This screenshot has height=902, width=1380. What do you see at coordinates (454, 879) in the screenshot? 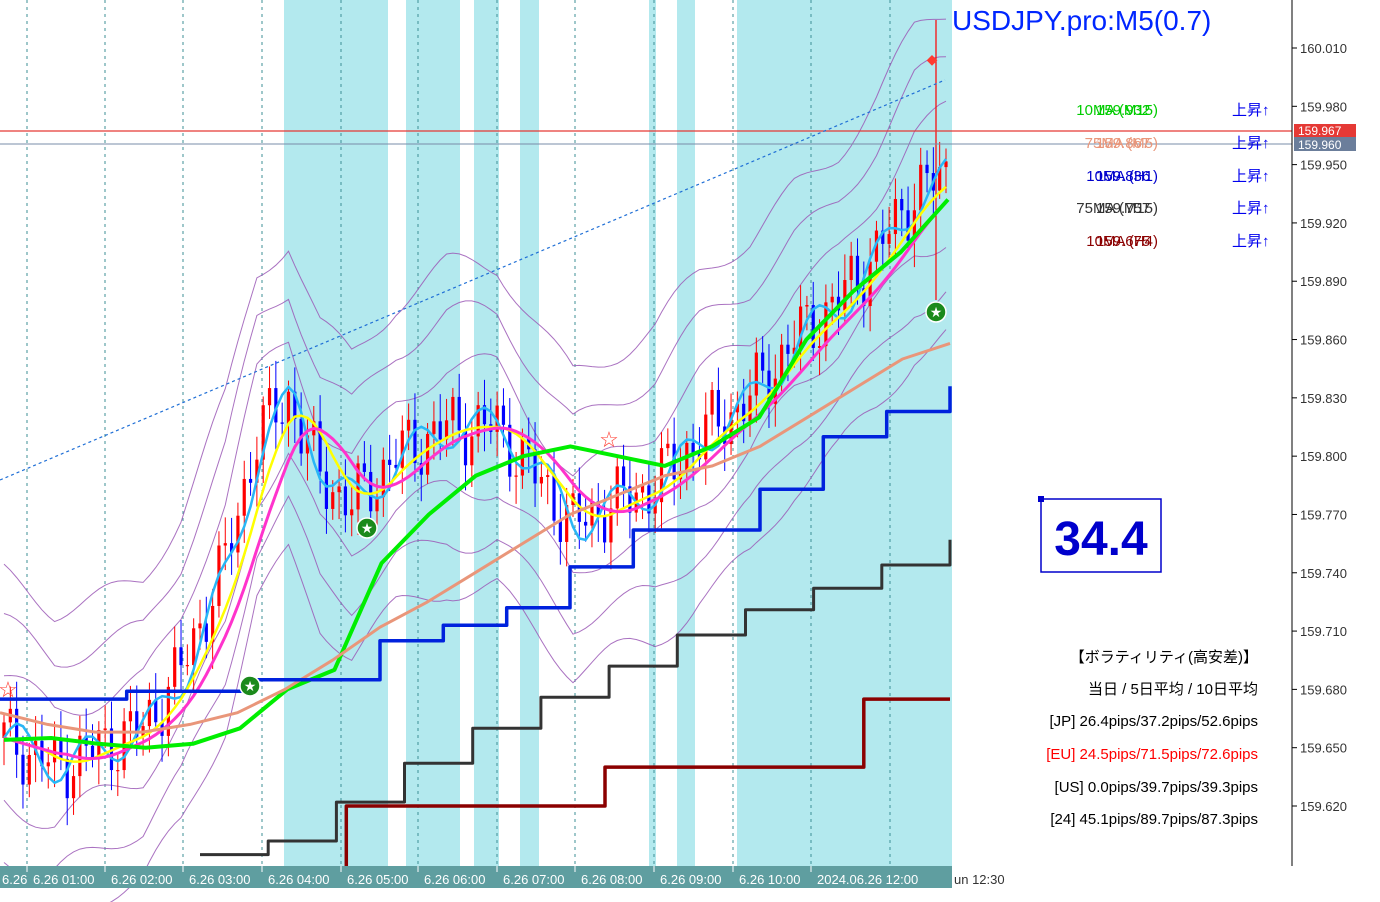
I see `time-tick-label: 6.26 06:00` at bounding box center [454, 879].